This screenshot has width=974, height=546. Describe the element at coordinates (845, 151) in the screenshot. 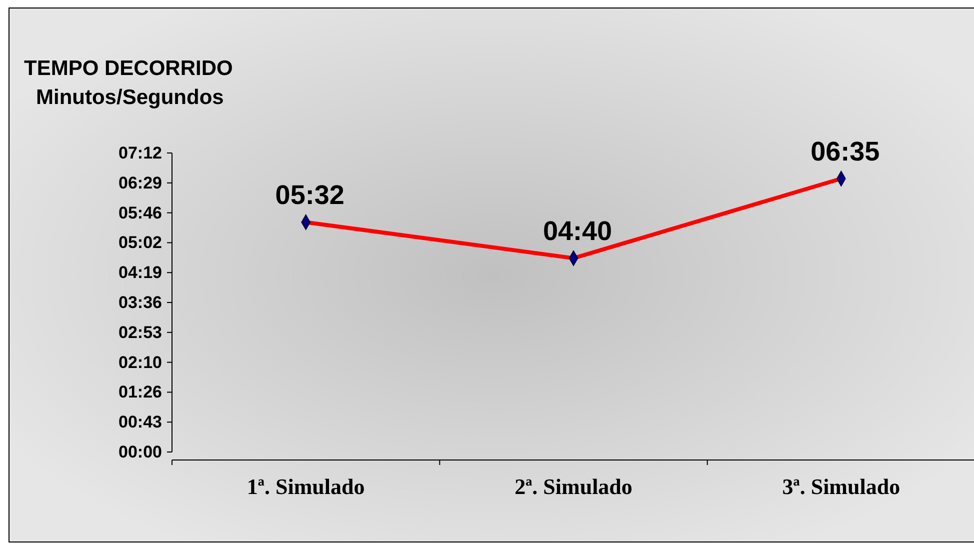

I see `data-label: 06:35` at that location.